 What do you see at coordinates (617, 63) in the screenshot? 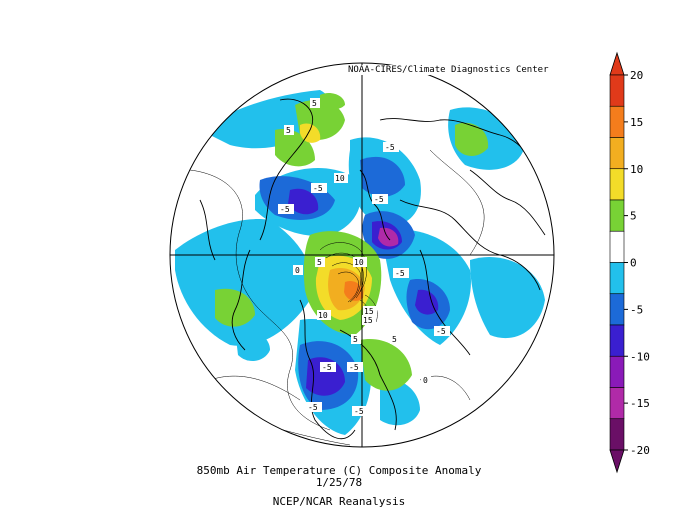
I see `colorbar-top-arrow` at bounding box center [617, 63].